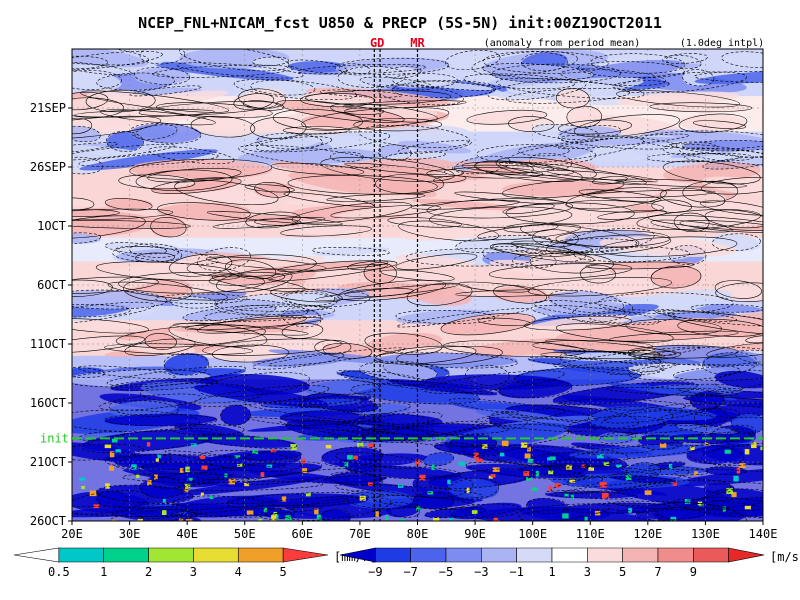  What do you see at coordinates (193, 572) in the screenshot?
I see `precip-legend-label: 3` at bounding box center [193, 572].